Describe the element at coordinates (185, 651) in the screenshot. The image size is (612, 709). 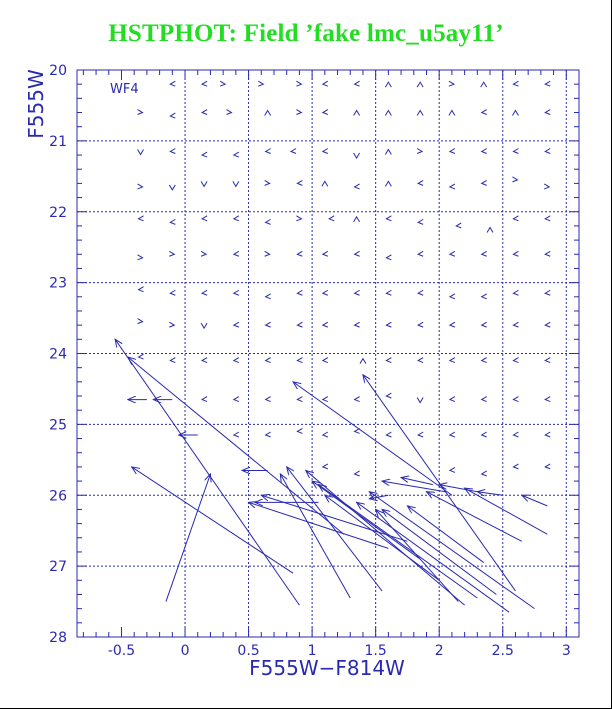
I see `x-tick-label: 0` at that location.